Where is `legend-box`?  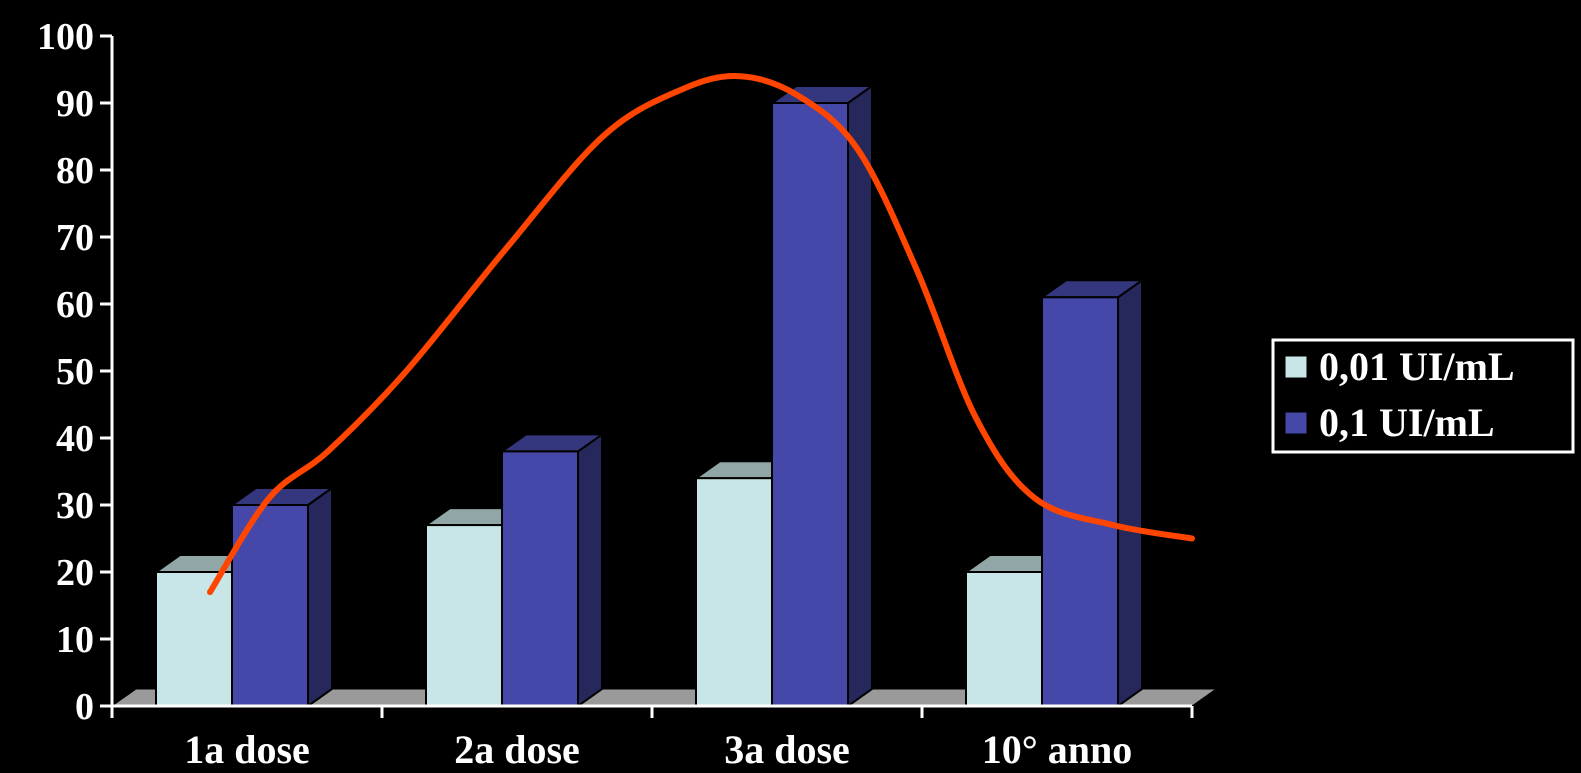 legend-box is located at coordinates (1423, 396).